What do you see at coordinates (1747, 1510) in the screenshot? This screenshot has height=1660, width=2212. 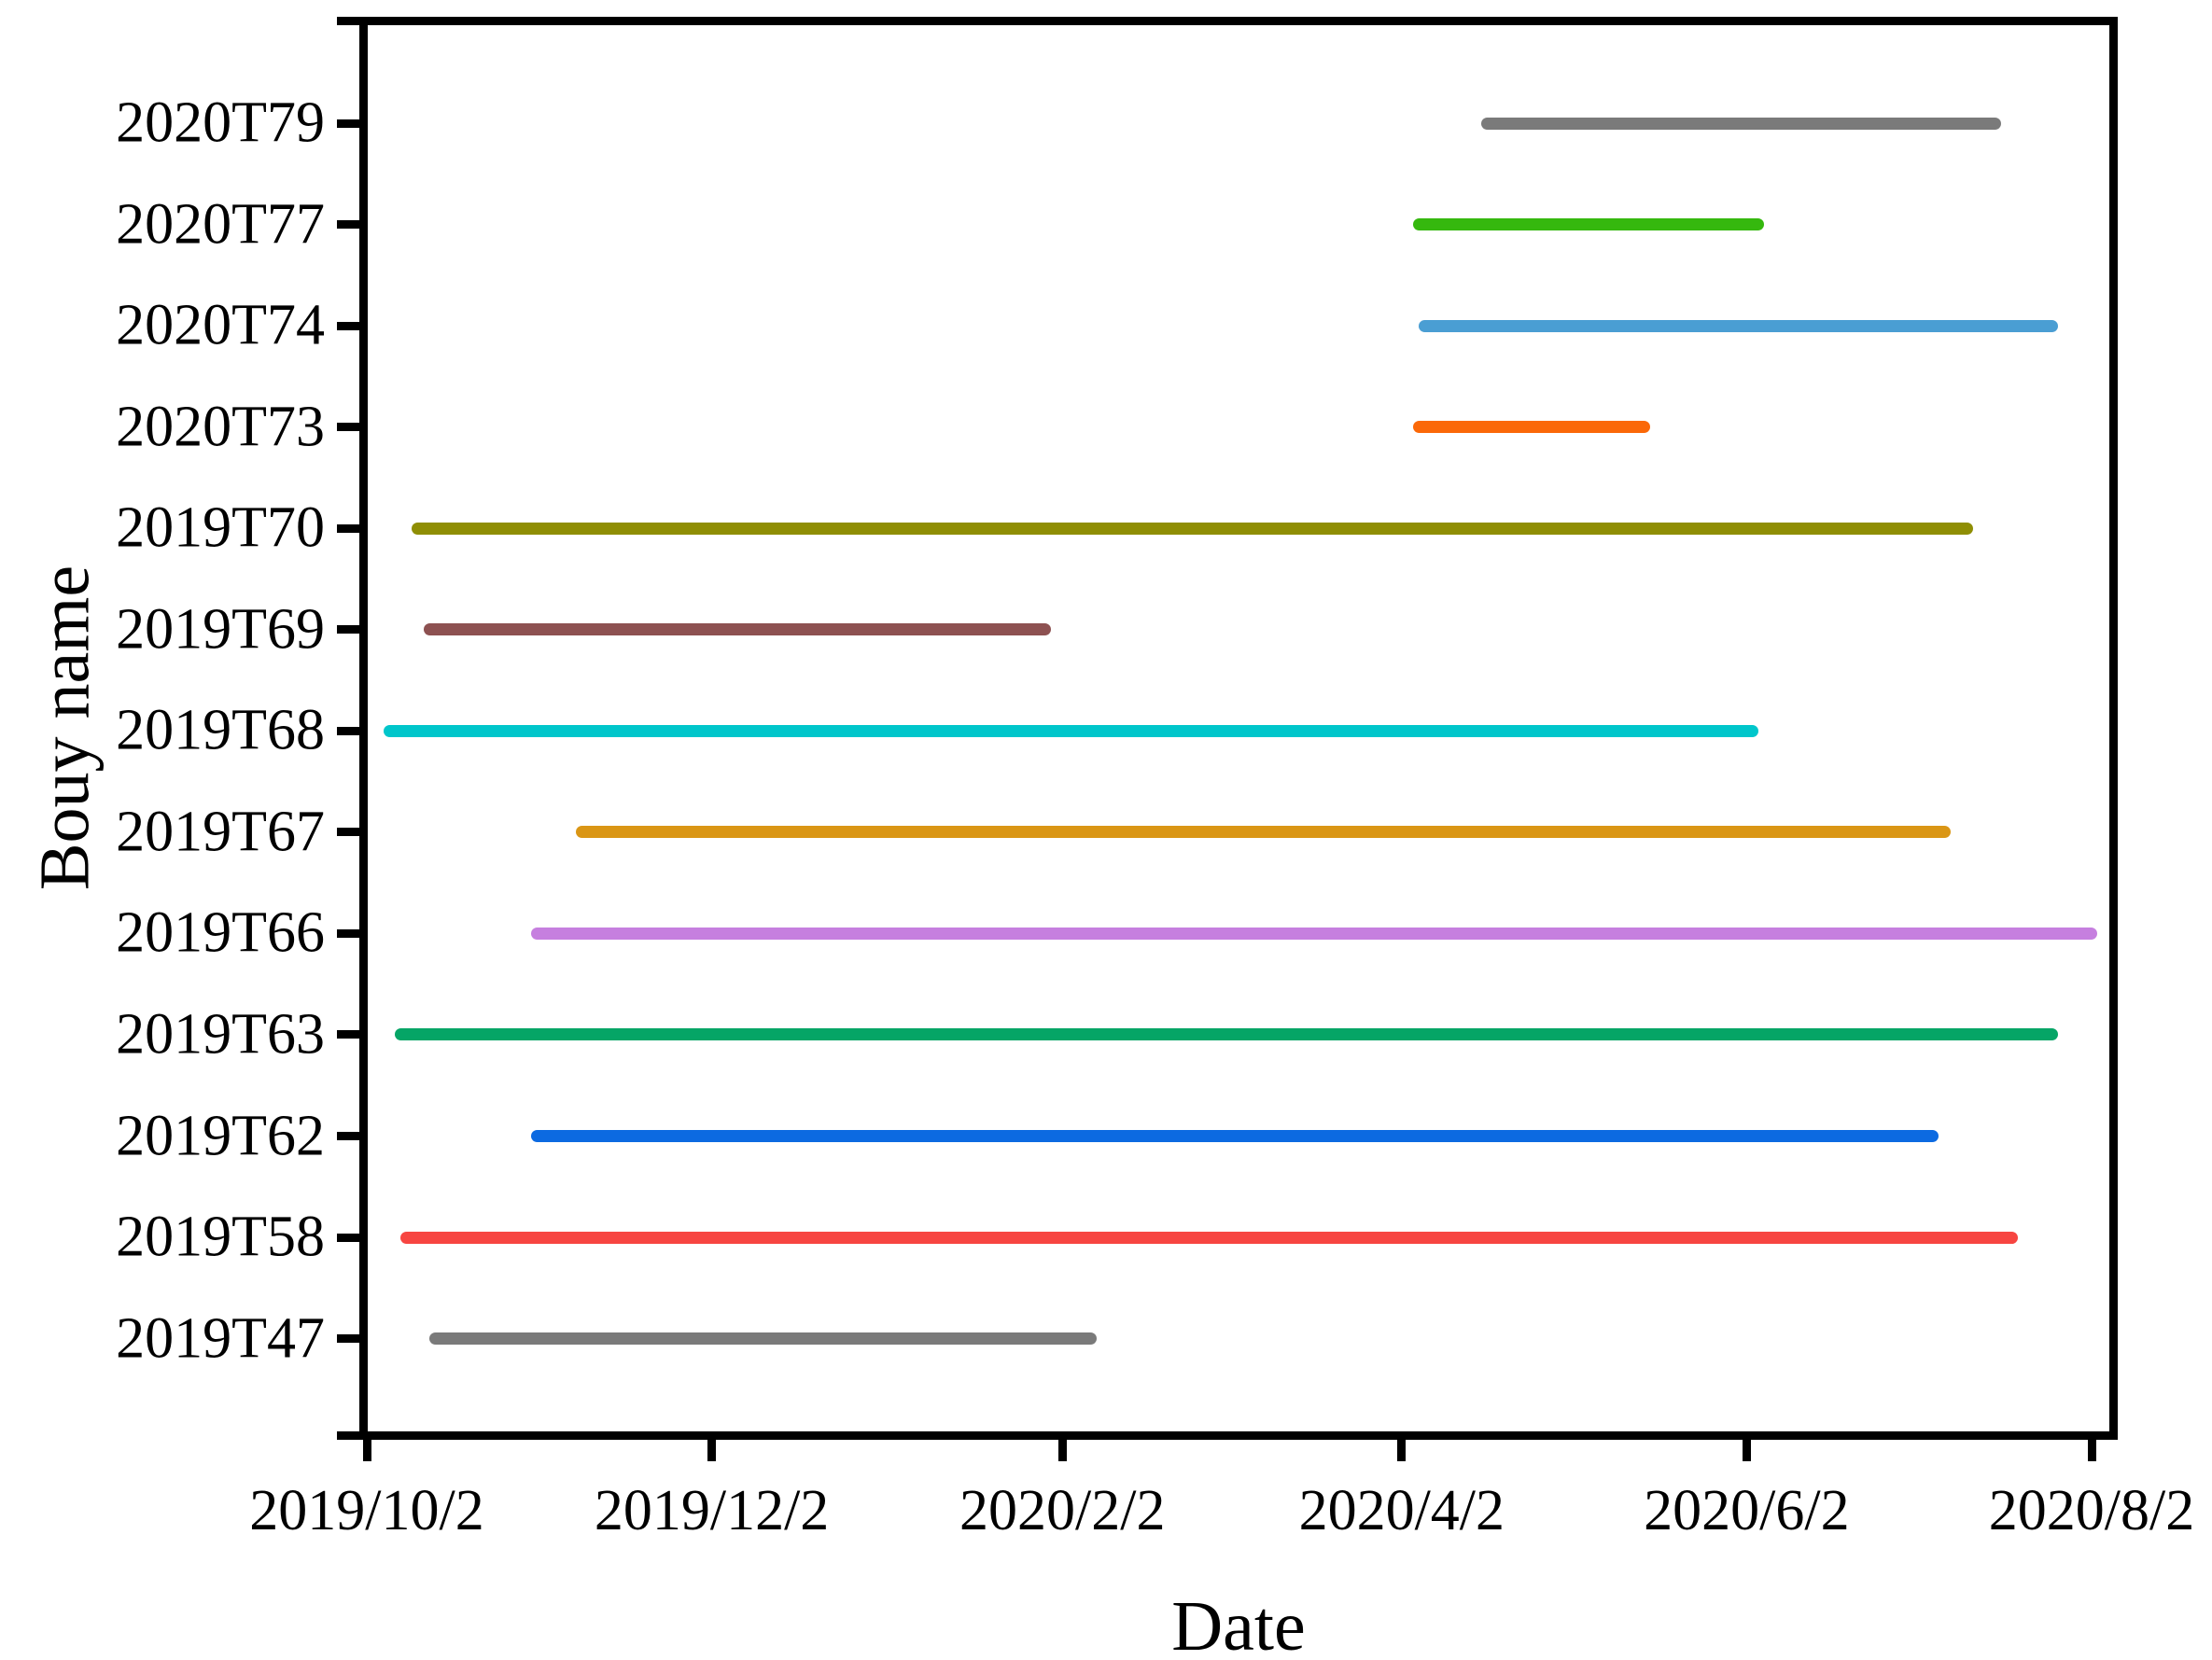 I see `x-tick-label: 2020/6/2` at bounding box center [1747, 1510].